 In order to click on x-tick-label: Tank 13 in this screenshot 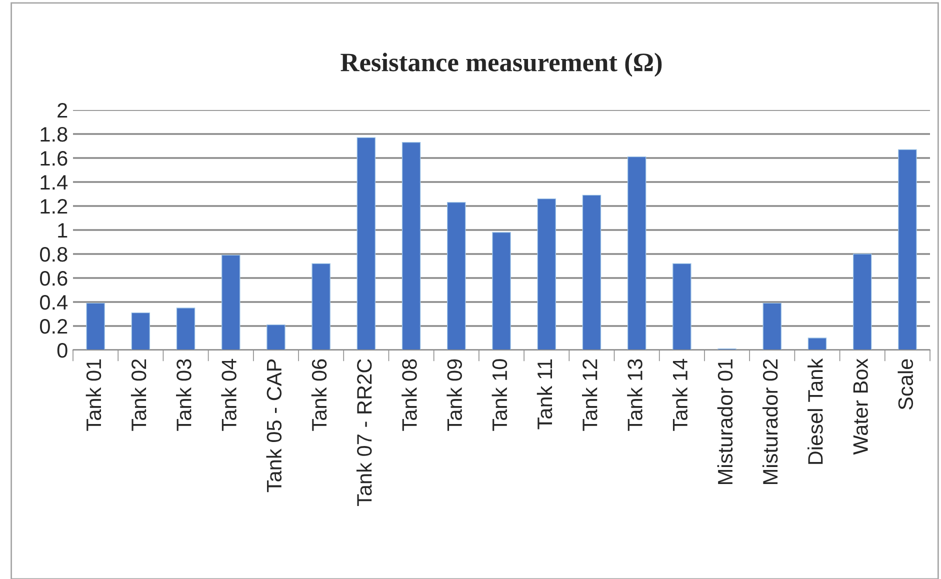, I will do `click(634, 395)`.